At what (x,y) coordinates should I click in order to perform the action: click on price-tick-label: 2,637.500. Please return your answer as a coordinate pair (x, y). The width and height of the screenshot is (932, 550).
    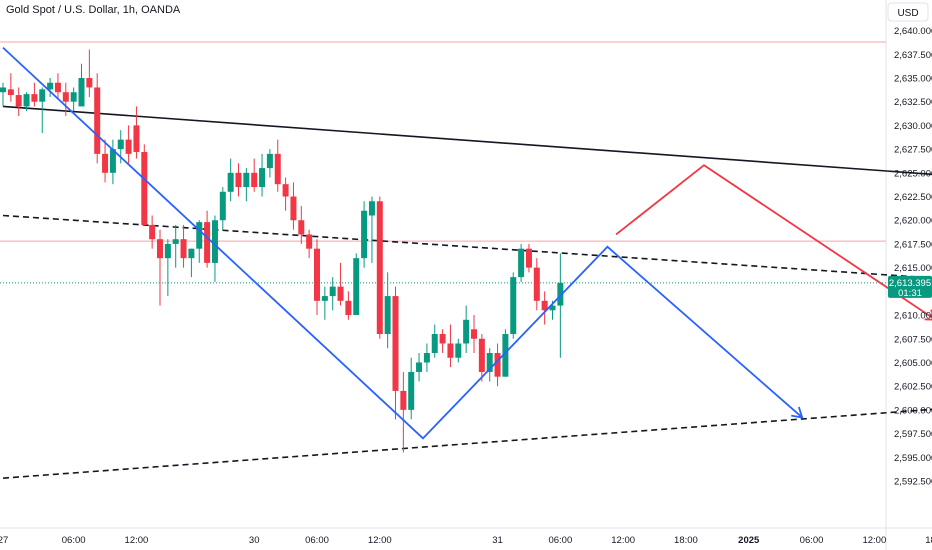
    Looking at the image, I should click on (913, 55).